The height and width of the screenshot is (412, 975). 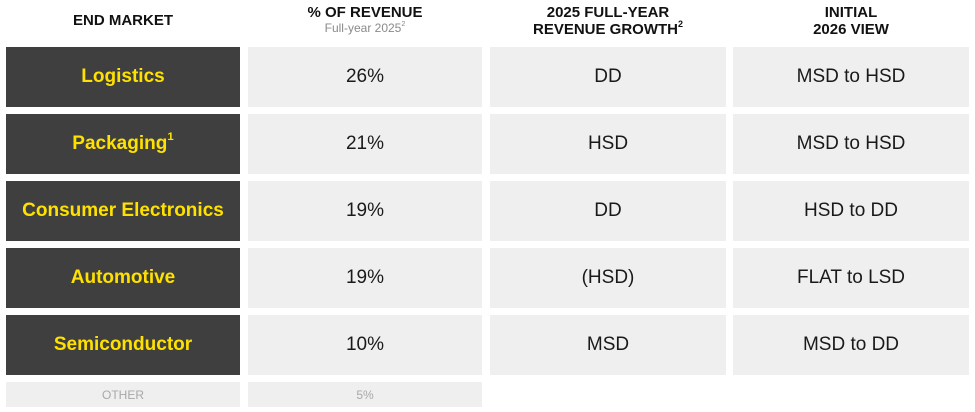 I want to click on header-end-market: END MARKET, so click(x=123, y=20).